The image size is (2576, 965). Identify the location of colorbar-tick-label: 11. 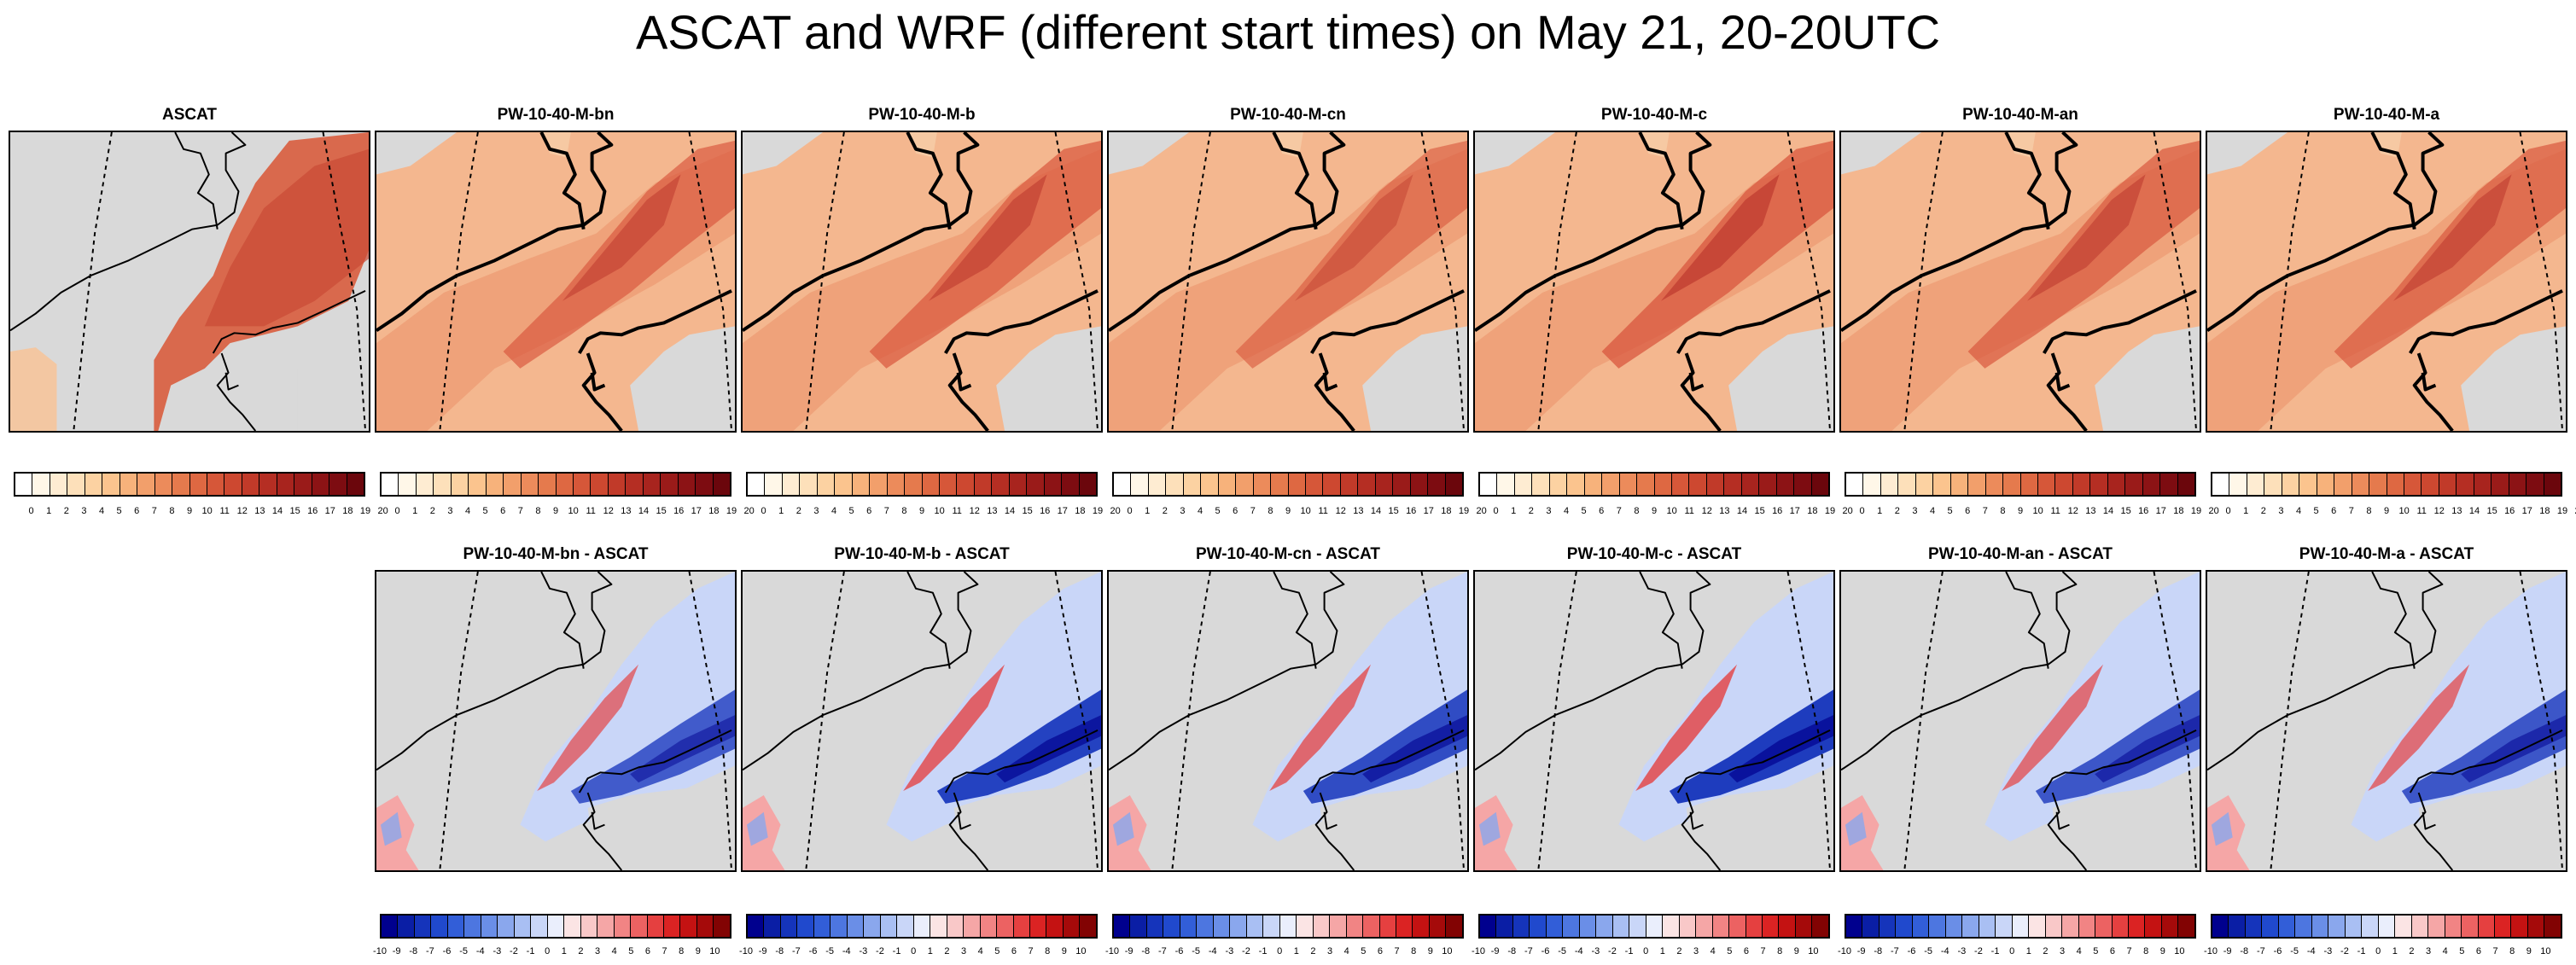
(1689, 511).